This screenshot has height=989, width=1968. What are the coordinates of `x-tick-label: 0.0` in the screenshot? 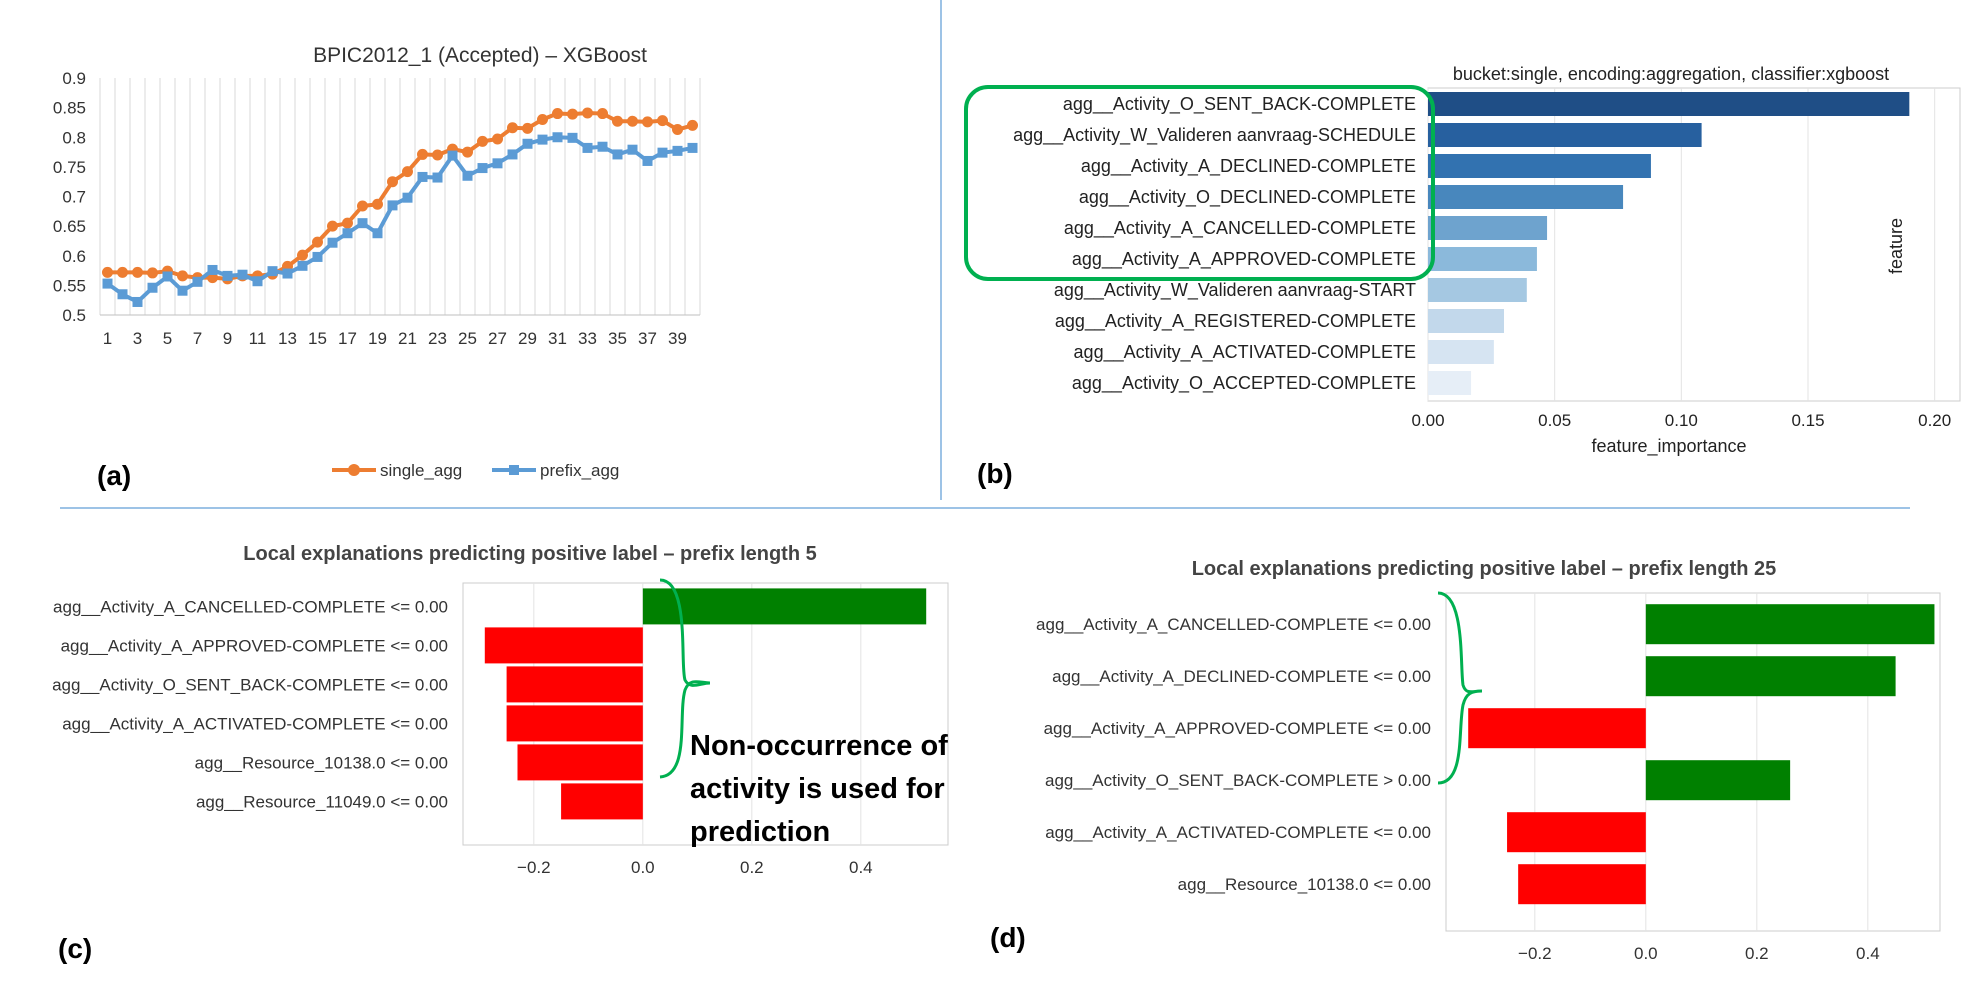 It's located at (643, 867).